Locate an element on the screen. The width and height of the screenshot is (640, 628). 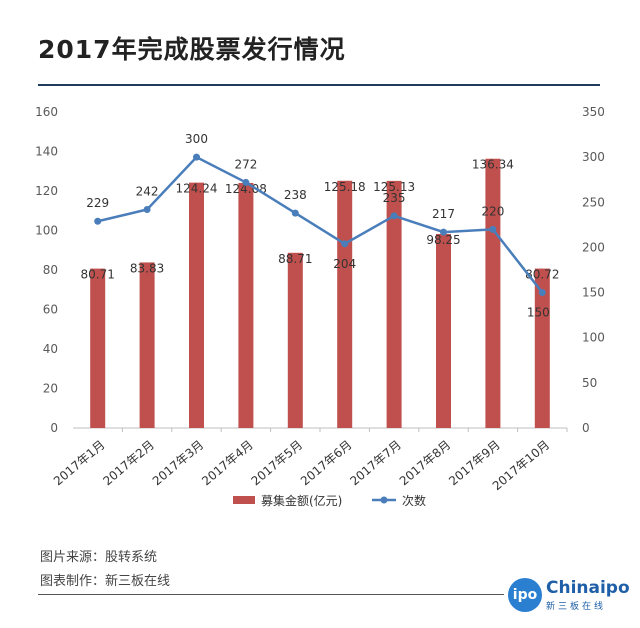
y-left-tick-label: 80 is located at coordinates (50, 270).